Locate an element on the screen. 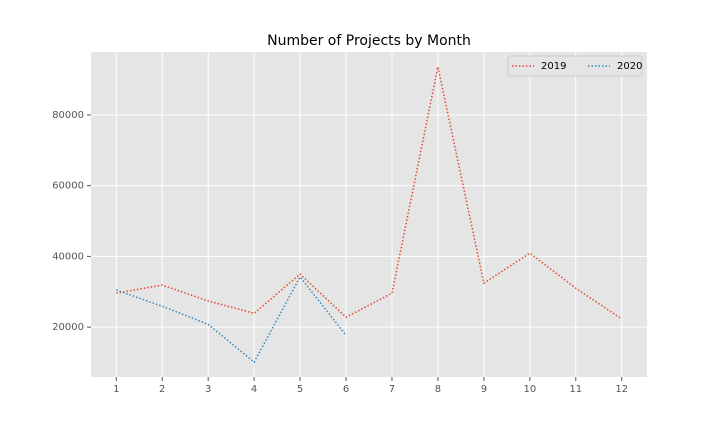  x-tick-label: 10 is located at coordinates (529, 389).